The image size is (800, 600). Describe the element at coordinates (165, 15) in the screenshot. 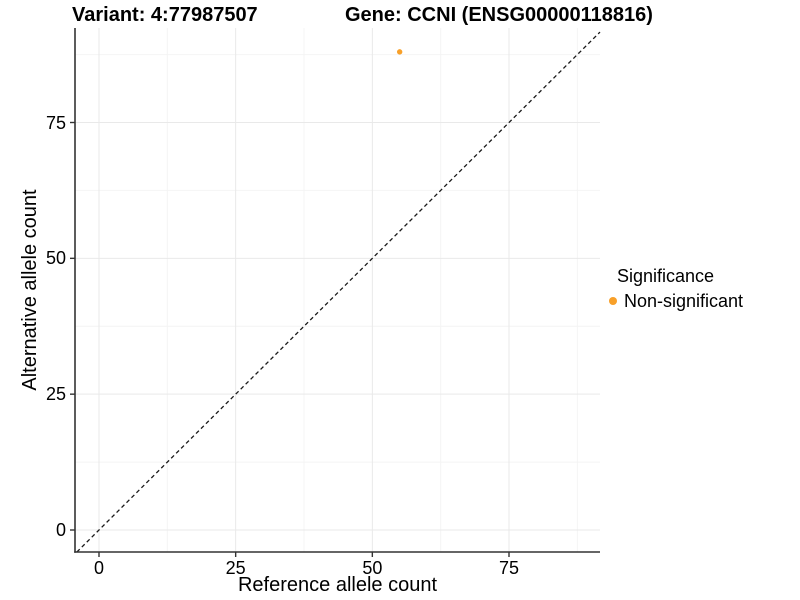

I see `plot-title-variant: Variant: 4:77987507` at that location.